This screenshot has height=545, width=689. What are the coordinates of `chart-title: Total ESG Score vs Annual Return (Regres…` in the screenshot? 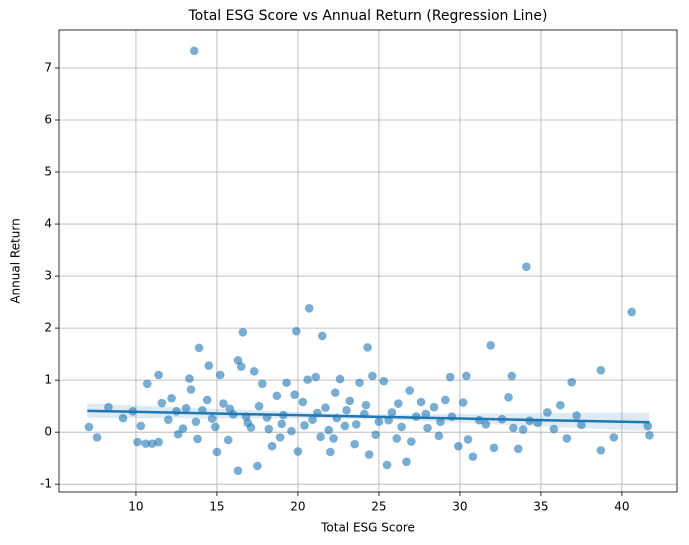 It's located at (367, 16).